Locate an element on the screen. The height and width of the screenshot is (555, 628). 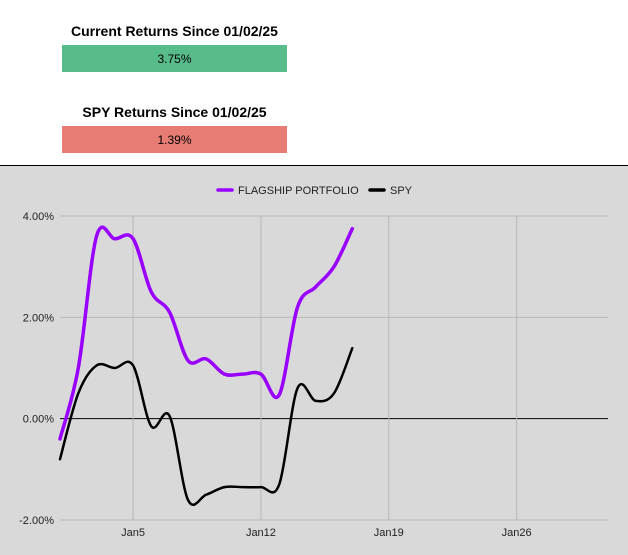
current-returns-title: Current Returns Since 01/02/25 is located at coordinates (174, 31).